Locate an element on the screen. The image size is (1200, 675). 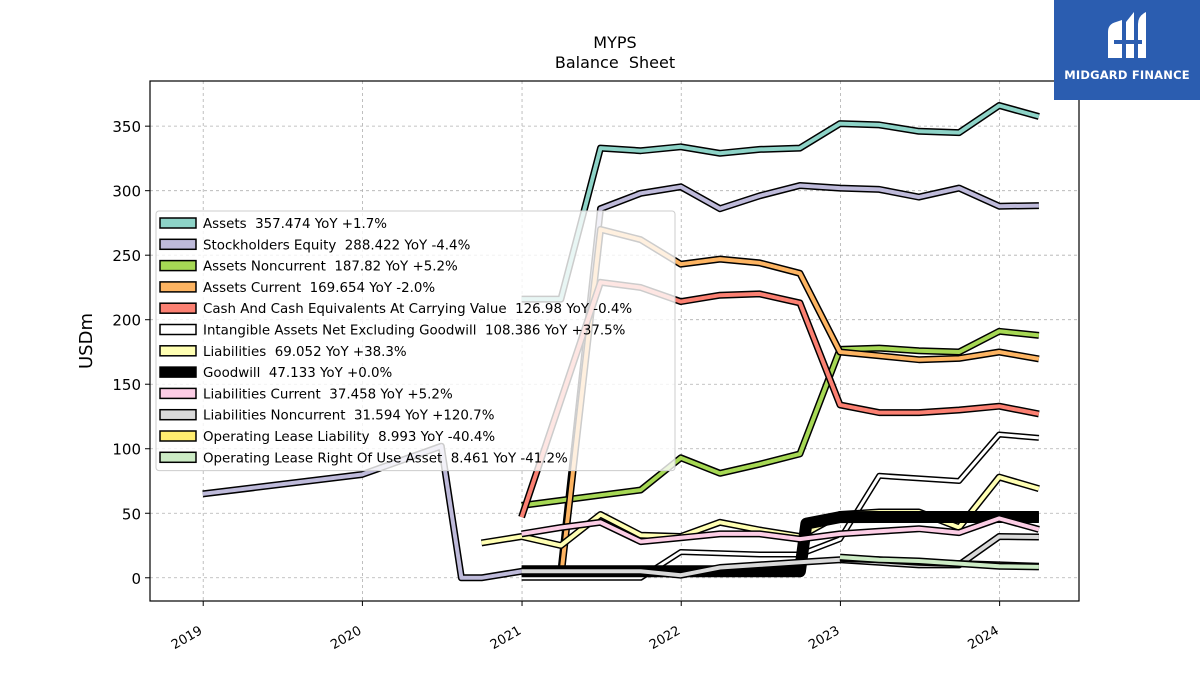
legend-item: Assets Current 169.654 YoY -2.0% is located at coordinates (297, 288).